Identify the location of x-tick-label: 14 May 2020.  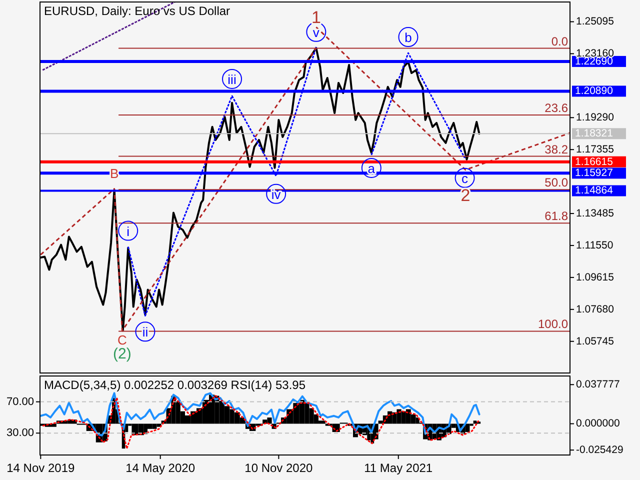
(161, 468).